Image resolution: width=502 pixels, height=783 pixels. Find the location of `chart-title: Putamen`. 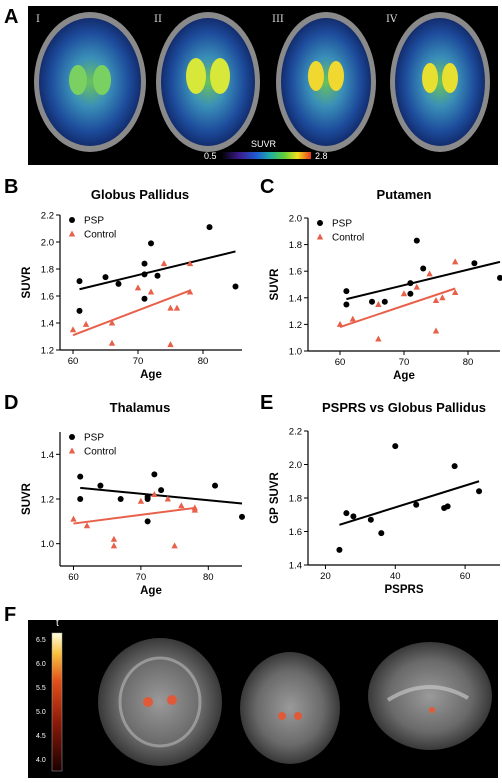

chart-title: Putamen is located at coordinates (404, 194).